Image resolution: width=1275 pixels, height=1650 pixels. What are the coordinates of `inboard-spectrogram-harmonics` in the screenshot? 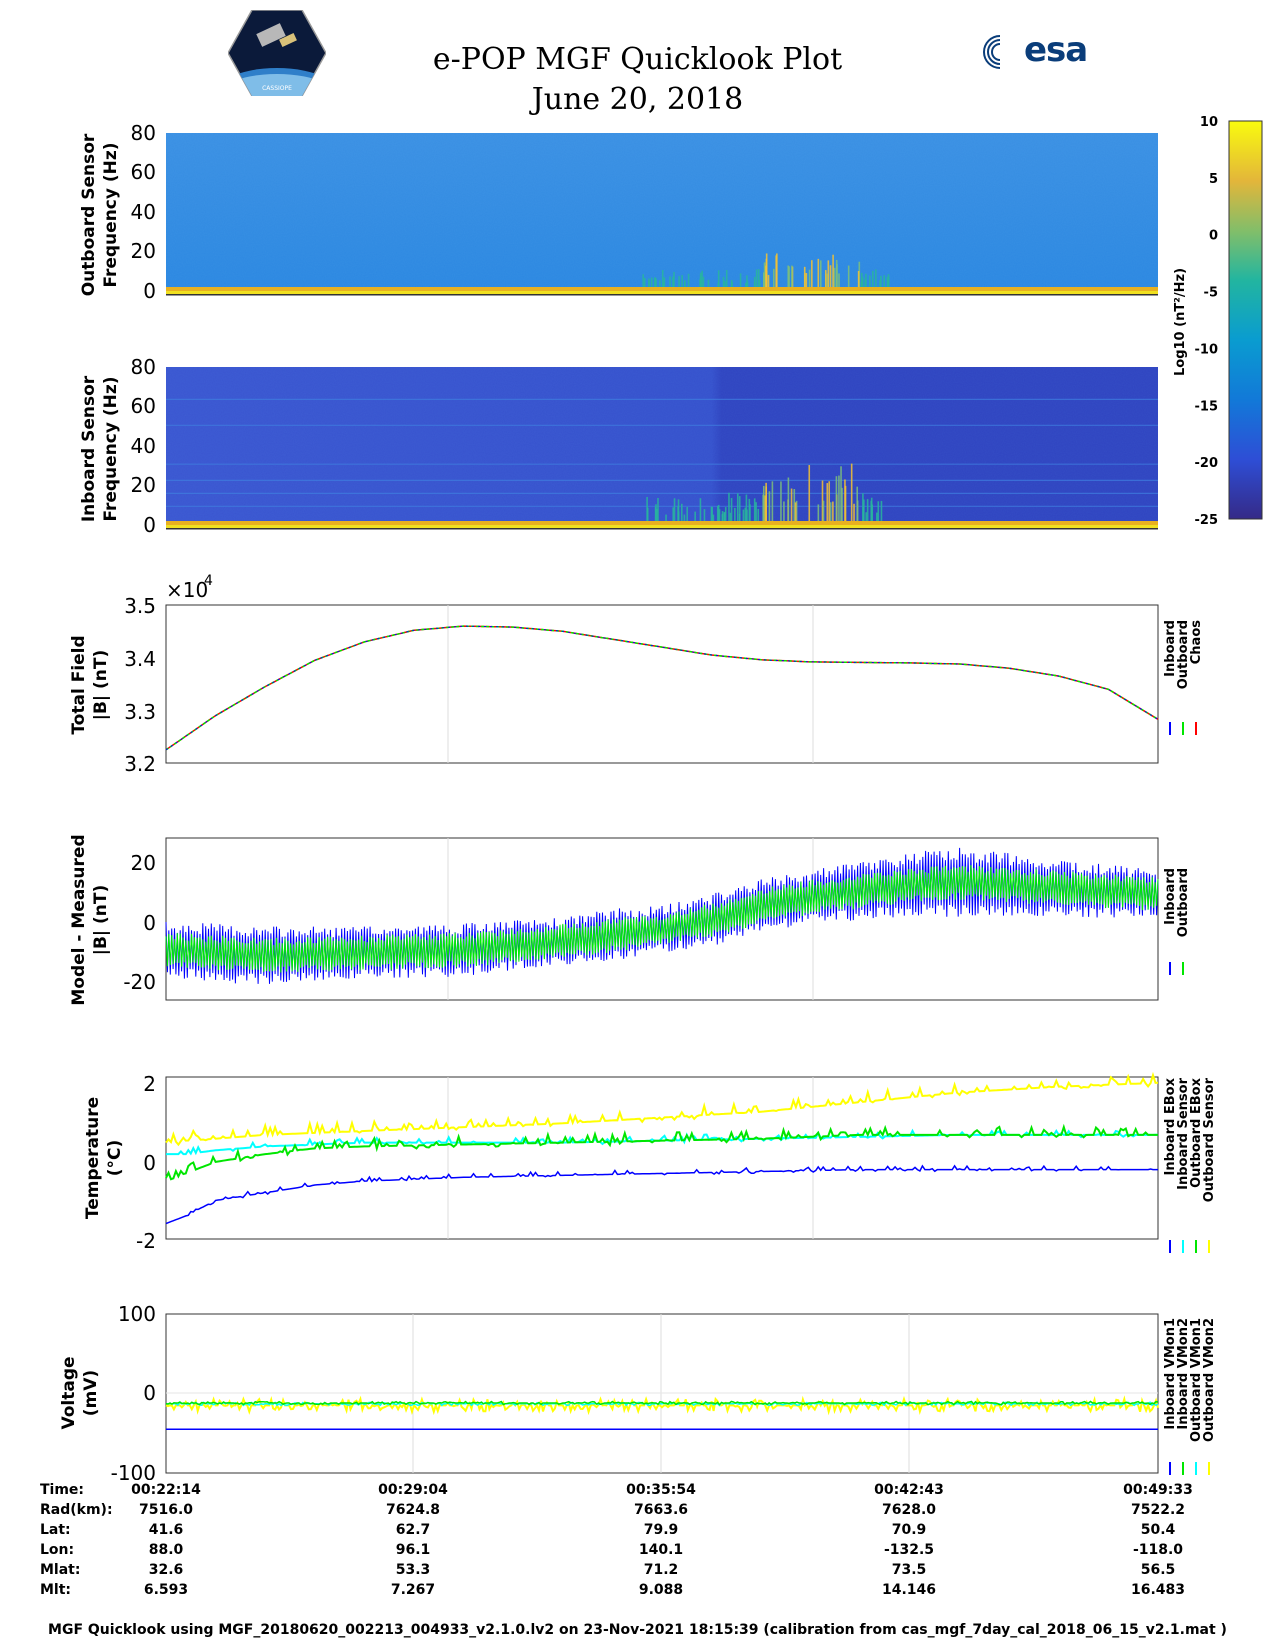 It's located at (662, 452).